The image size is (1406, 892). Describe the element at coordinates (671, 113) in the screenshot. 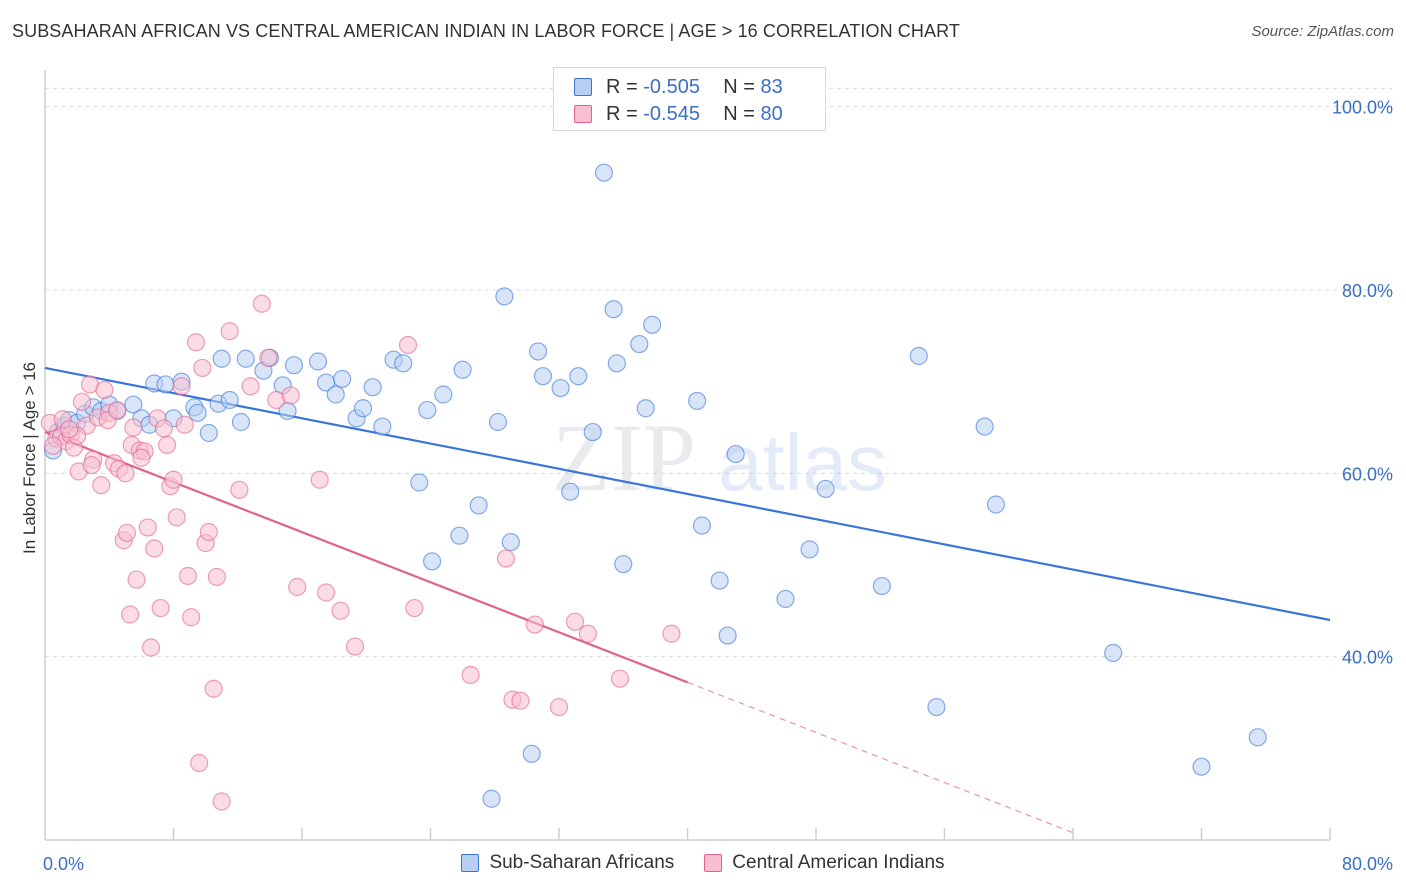

I see `legend-r-value: -0.545` at that location.